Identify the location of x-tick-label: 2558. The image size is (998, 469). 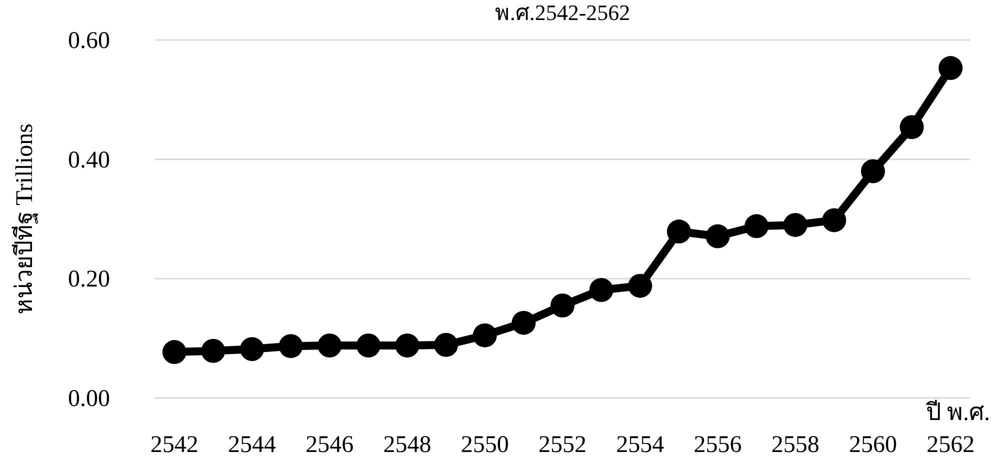
(795, 445).